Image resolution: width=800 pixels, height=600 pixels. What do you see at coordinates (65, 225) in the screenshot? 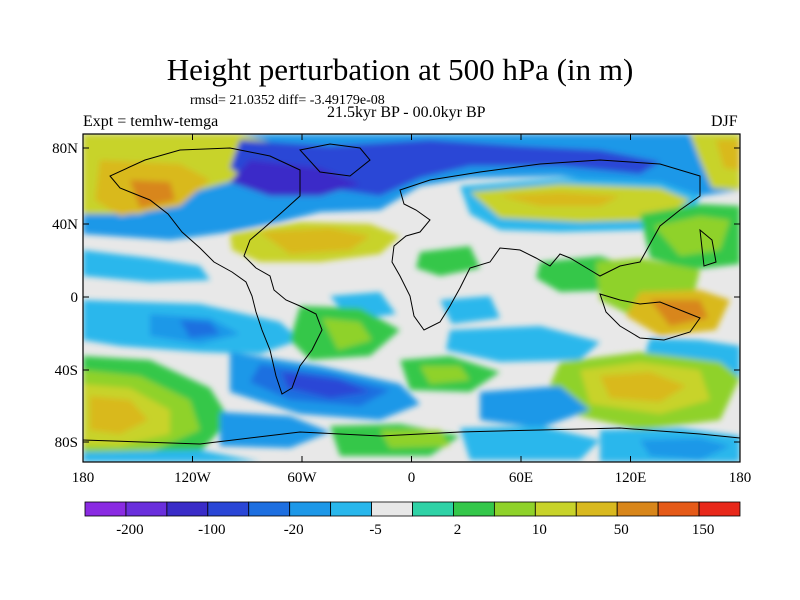
I see `lat-tick-label: 40N` at bounding box center [65, 225].